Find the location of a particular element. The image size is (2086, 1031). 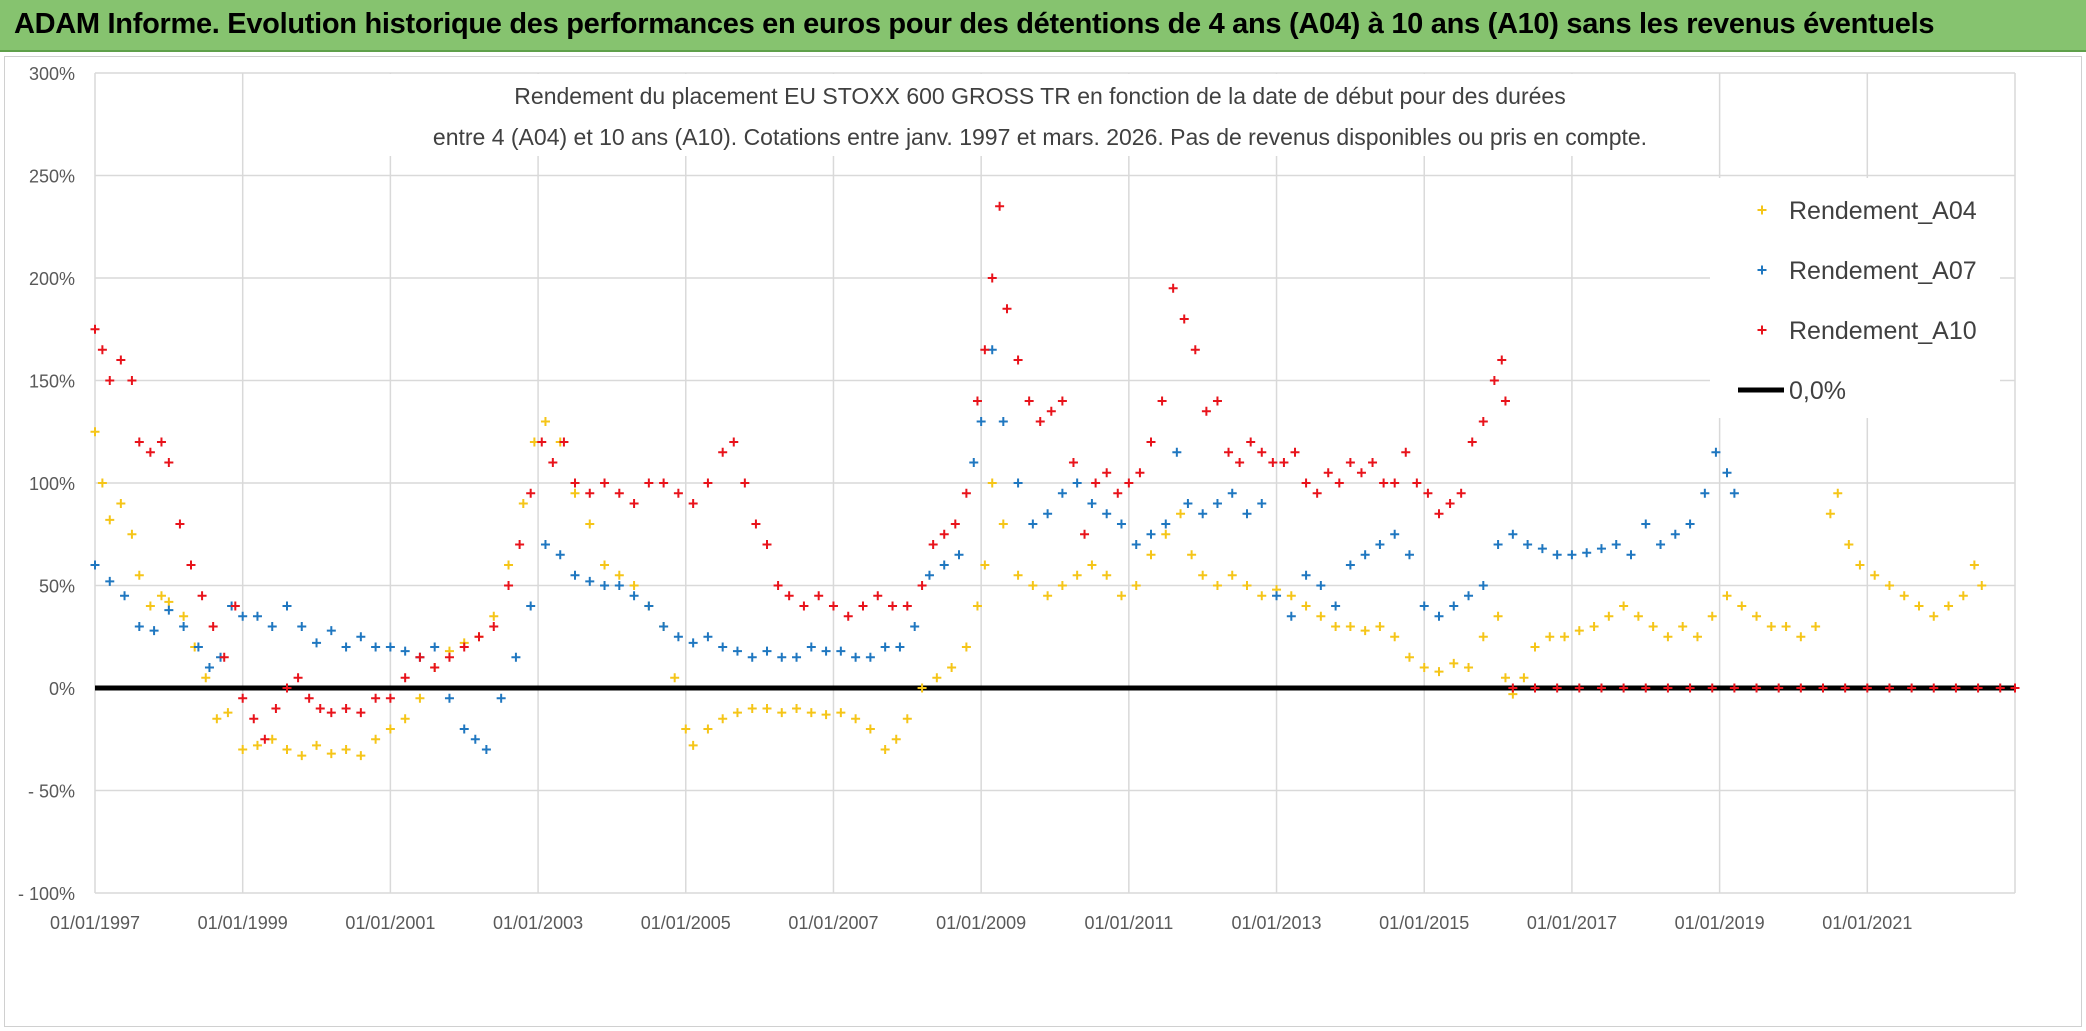

legend-marker is located at coordinates (1762, 210).